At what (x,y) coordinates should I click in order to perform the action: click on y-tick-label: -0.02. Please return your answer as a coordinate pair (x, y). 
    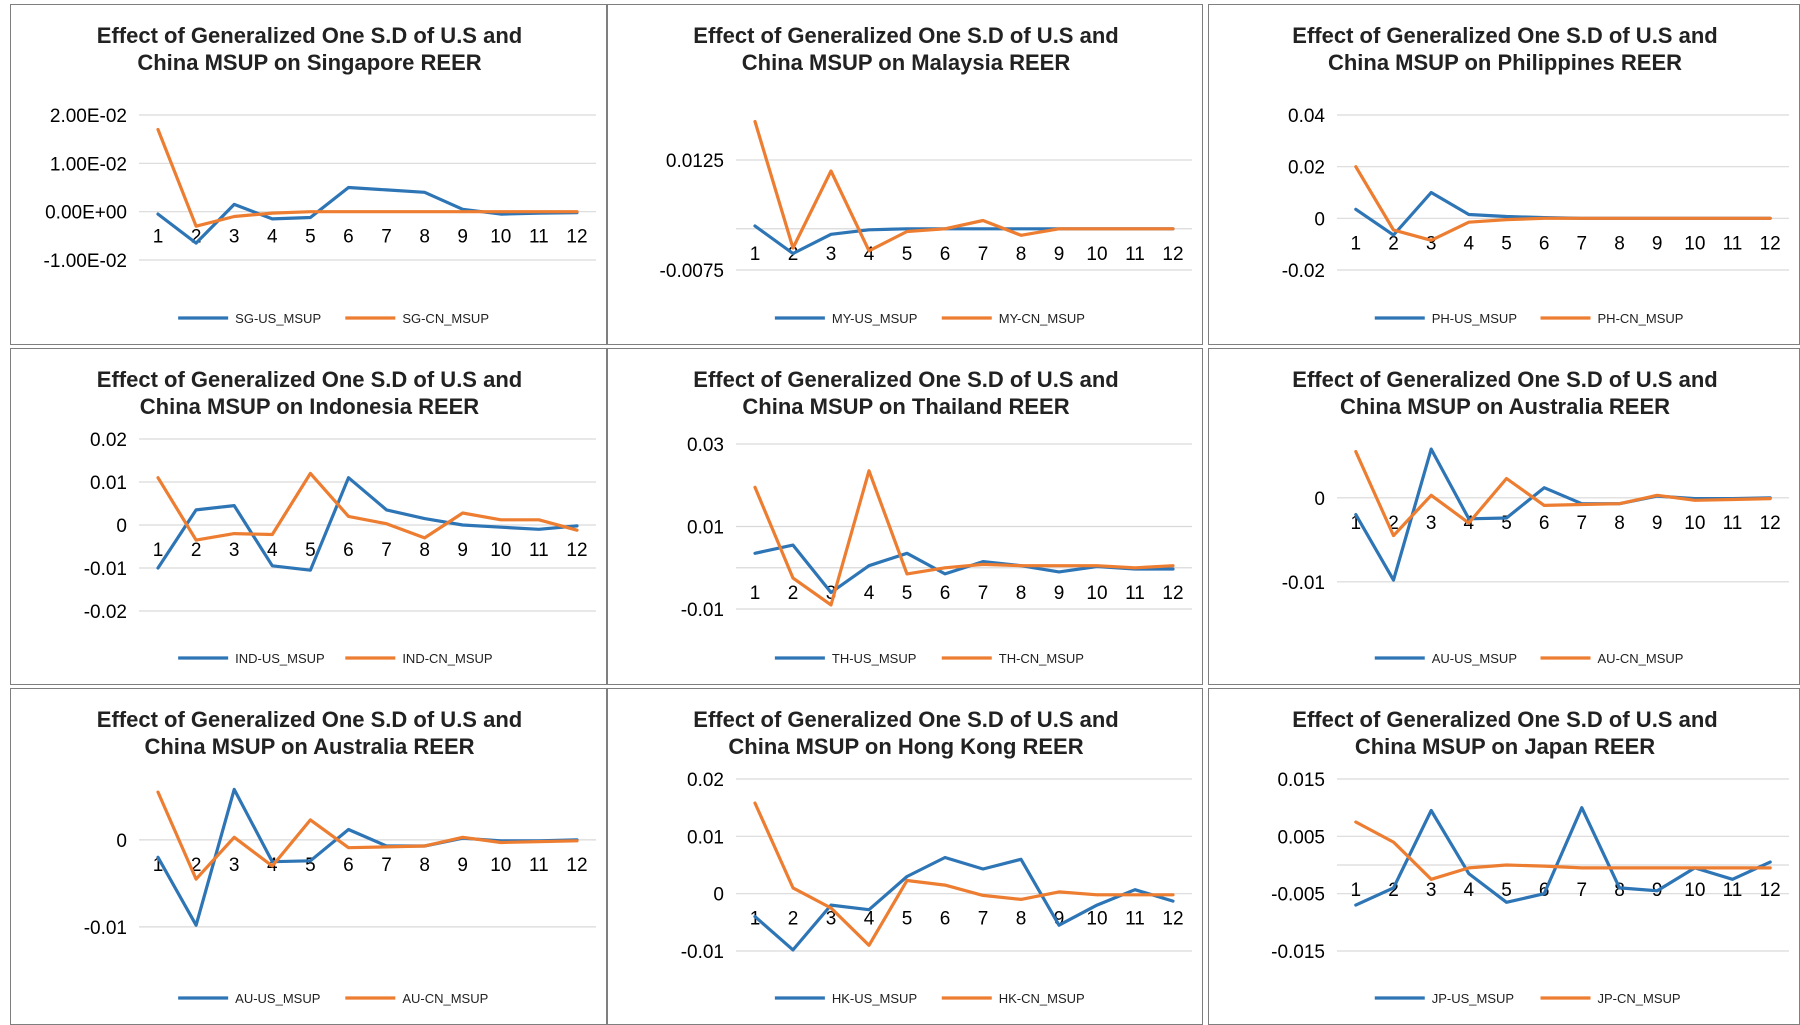
    Looking at the image, I should click on (1303, 271).